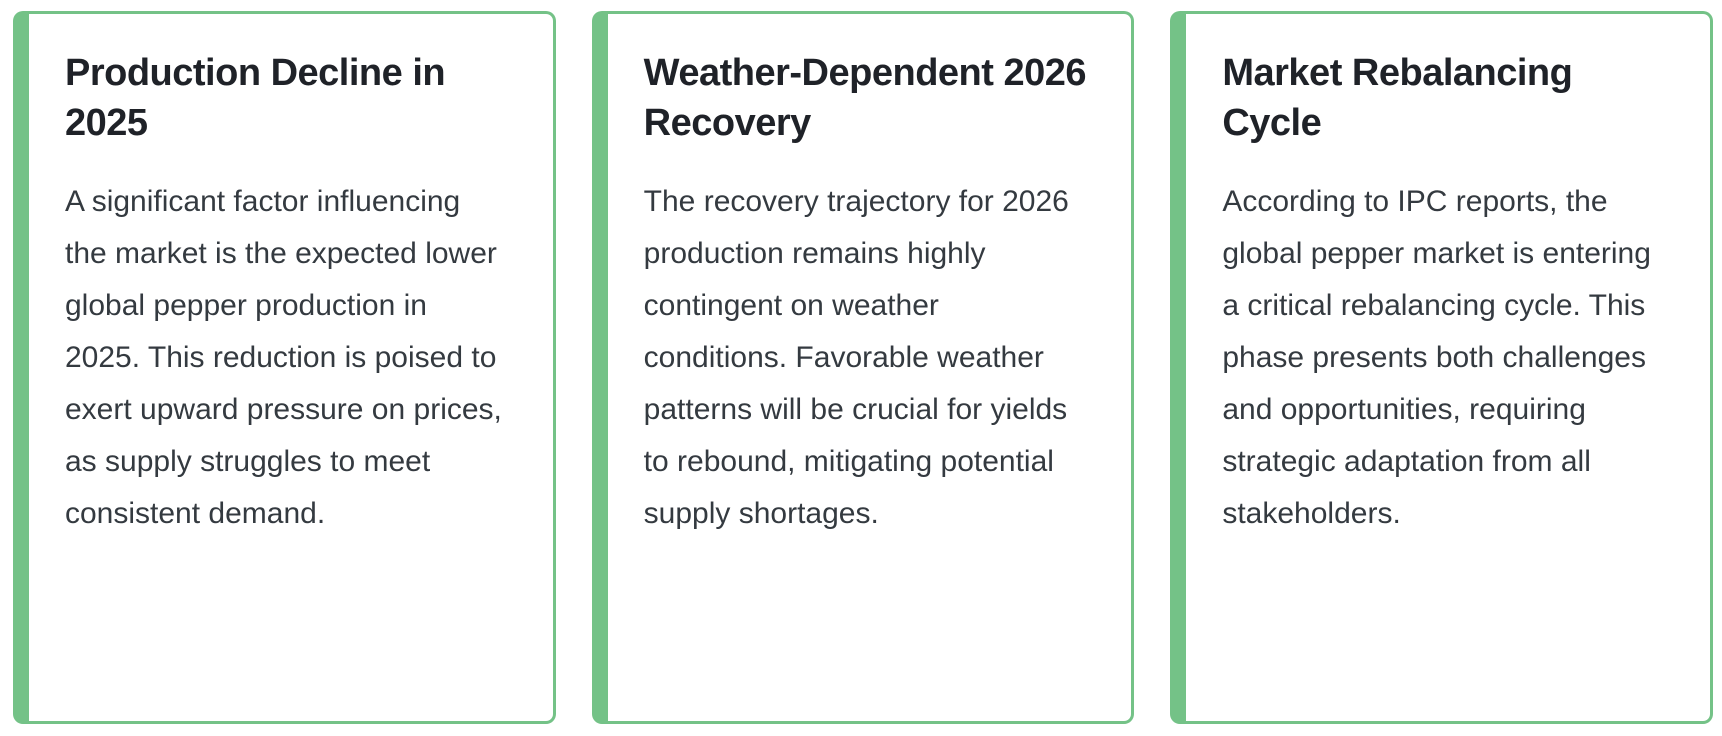 The width and height of the screenshot is (1722, 736). What do you see at coordinates (1397, 98) in the screenshot?
I see `card-title: Market Rebalancing Cycle` at bounding box center [1397, 98].